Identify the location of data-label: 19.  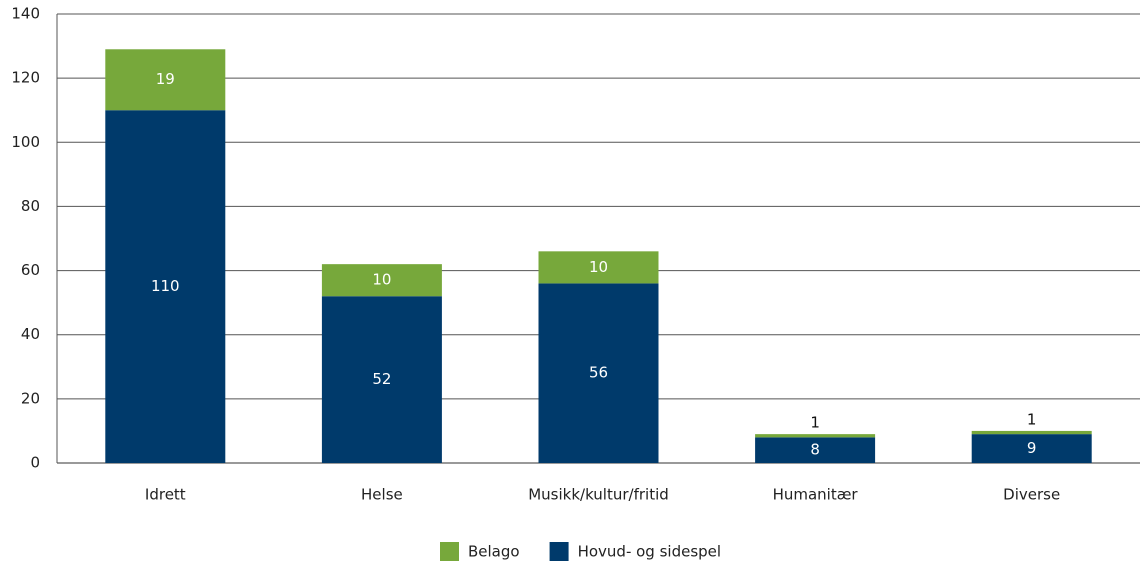
(165, 79).